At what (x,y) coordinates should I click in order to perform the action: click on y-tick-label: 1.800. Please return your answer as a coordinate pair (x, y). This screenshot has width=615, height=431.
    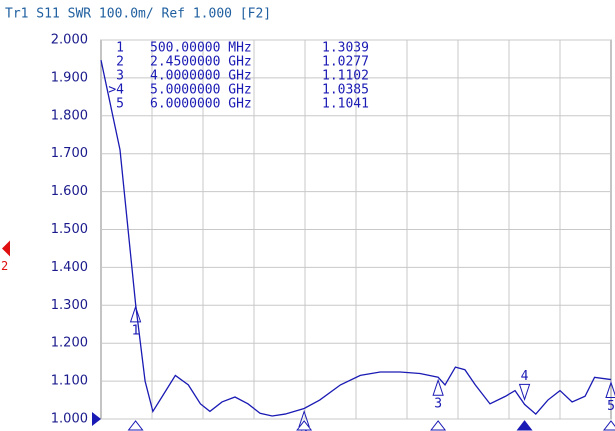
    Looking at the image, I should click on (69, 115).